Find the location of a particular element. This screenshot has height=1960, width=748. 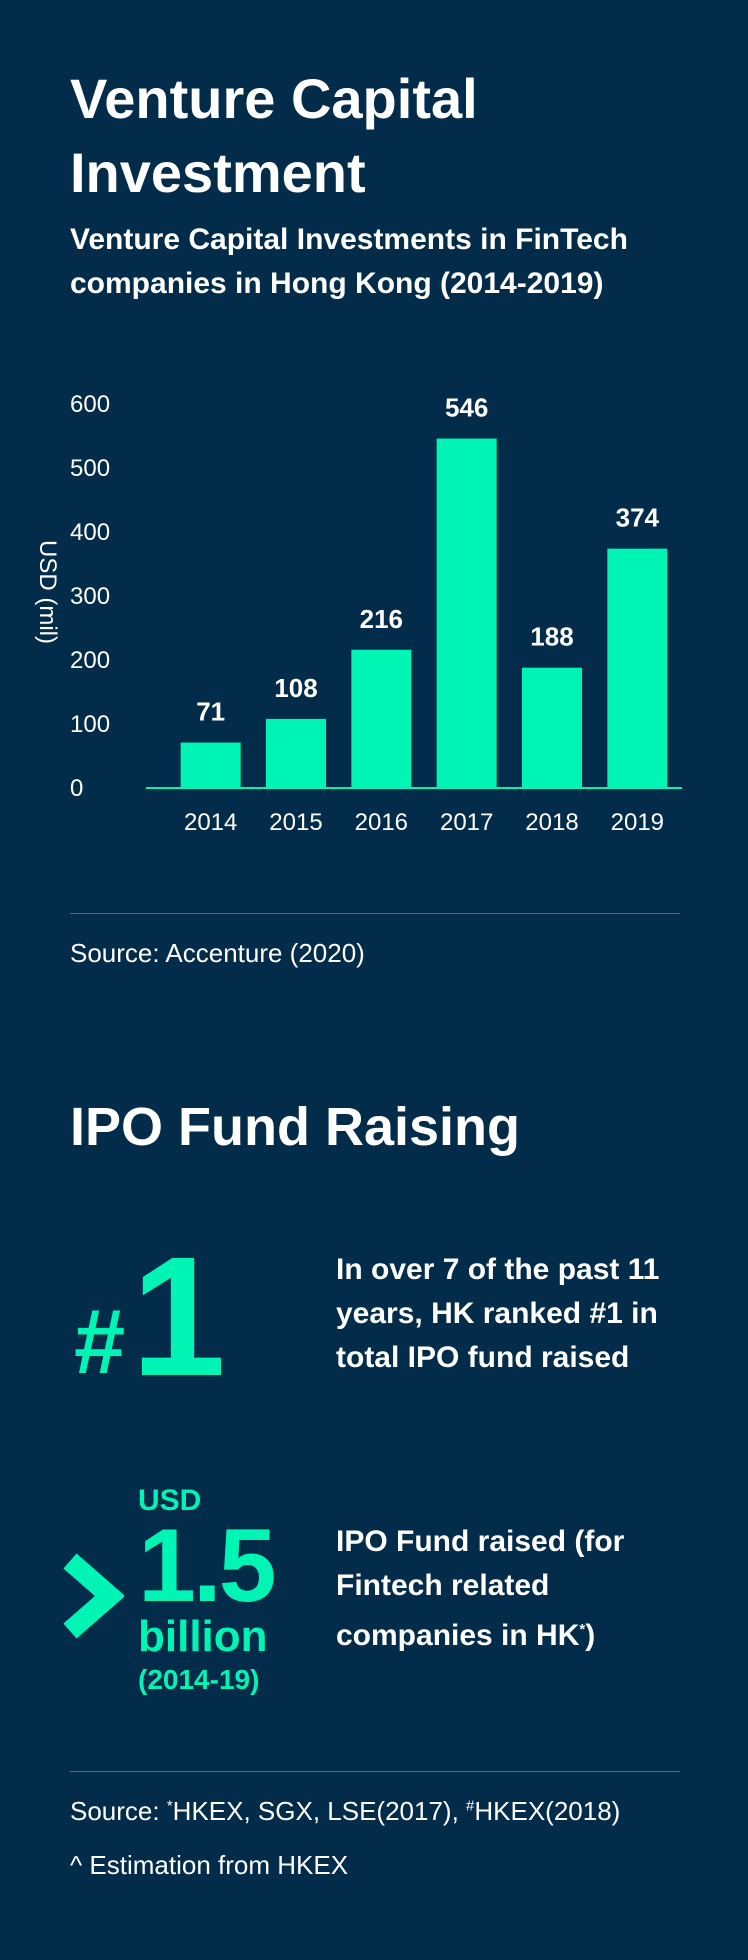

amount-stat: USD 1.5 billion (2014-19) is located at coordinates (207, 1592).